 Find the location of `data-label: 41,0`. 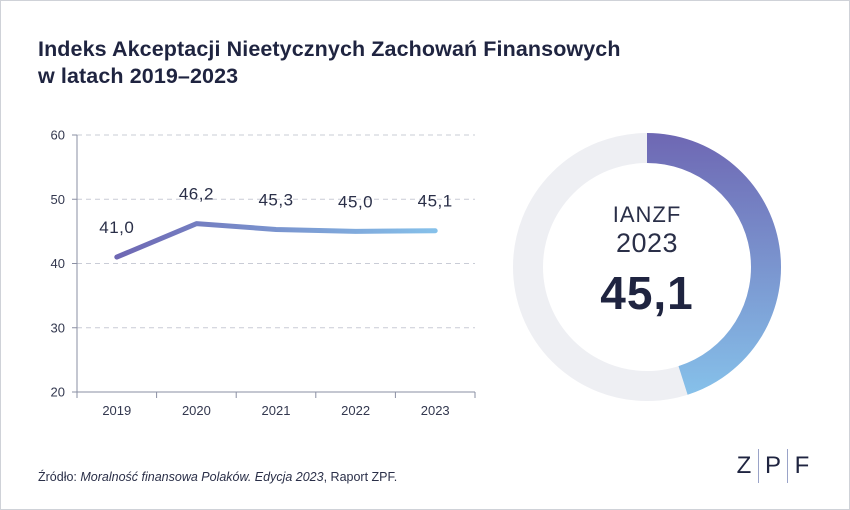

data-label: 41,0 is located at coordinates (116, 227).